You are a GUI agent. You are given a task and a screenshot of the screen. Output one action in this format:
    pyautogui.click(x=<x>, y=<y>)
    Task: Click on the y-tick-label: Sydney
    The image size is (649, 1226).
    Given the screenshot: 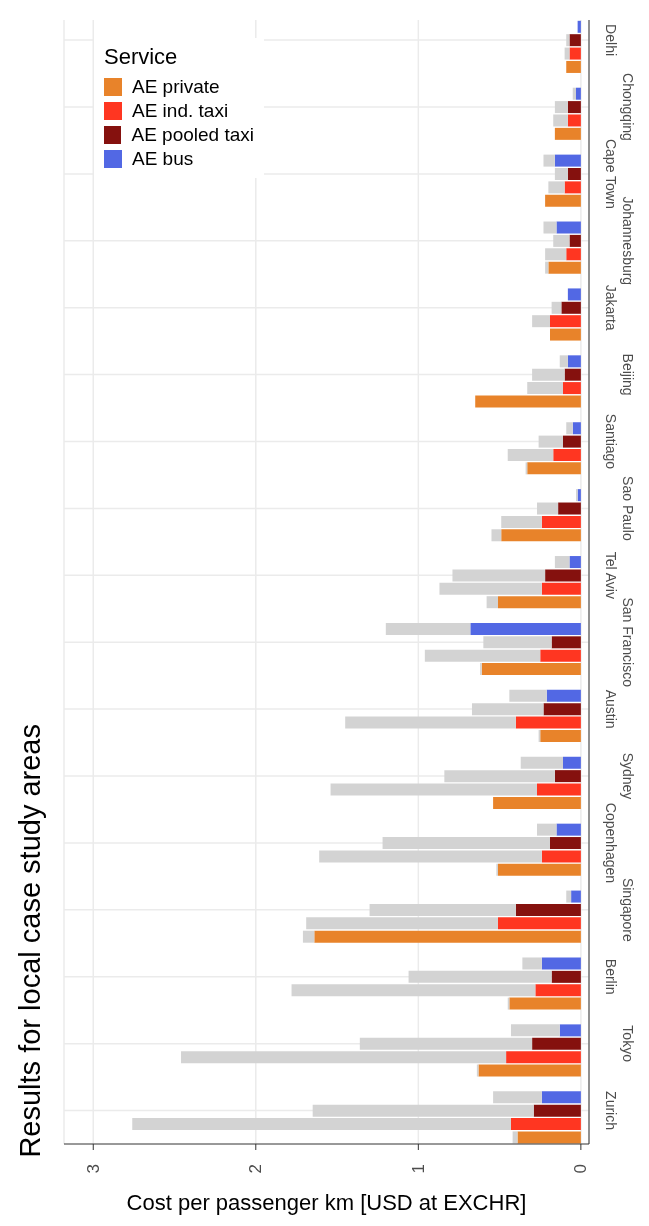 What is the action you would take?
    pyautogui.click(x=628, y=776)
    